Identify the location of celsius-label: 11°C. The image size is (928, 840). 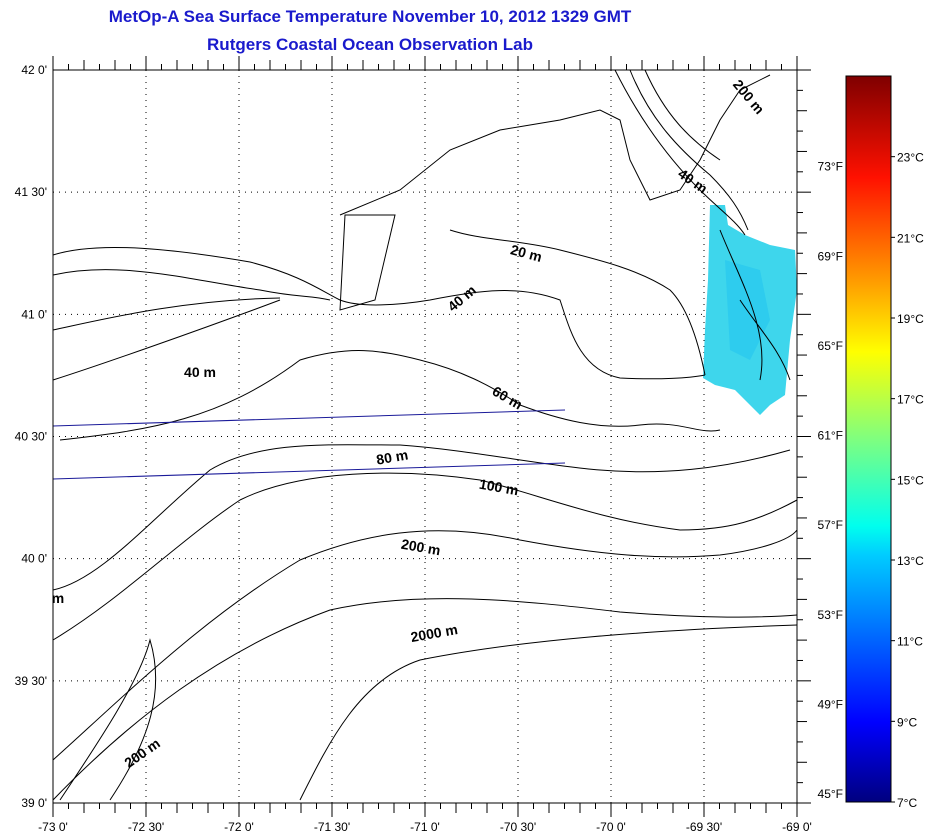
(910, 642).